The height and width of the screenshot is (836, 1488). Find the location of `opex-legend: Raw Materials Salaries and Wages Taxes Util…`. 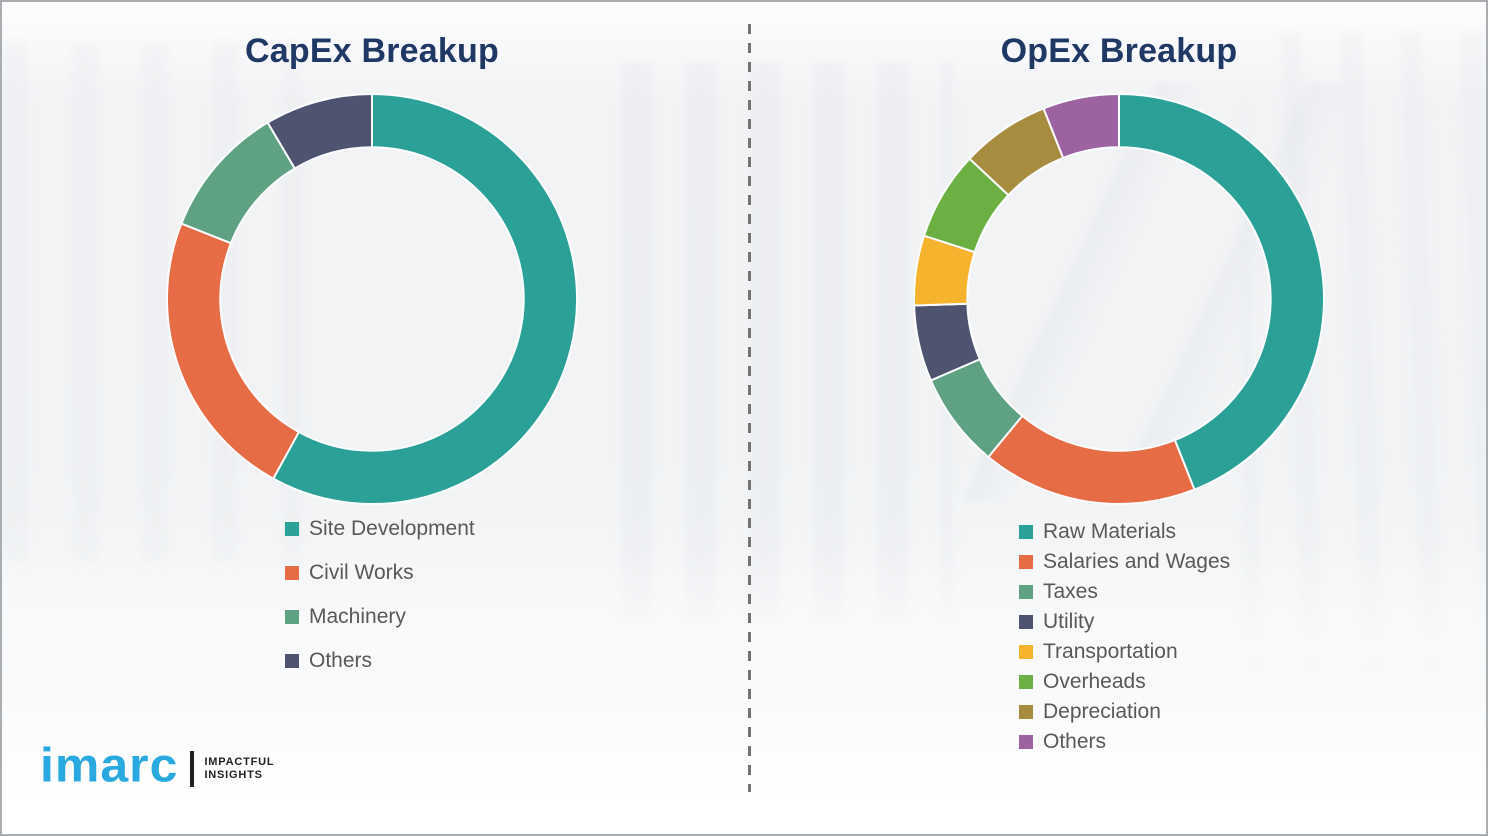

opex-legend: Raw Materials Salaries and Wages Taxes Util… is located at coordinates (1124, 637).